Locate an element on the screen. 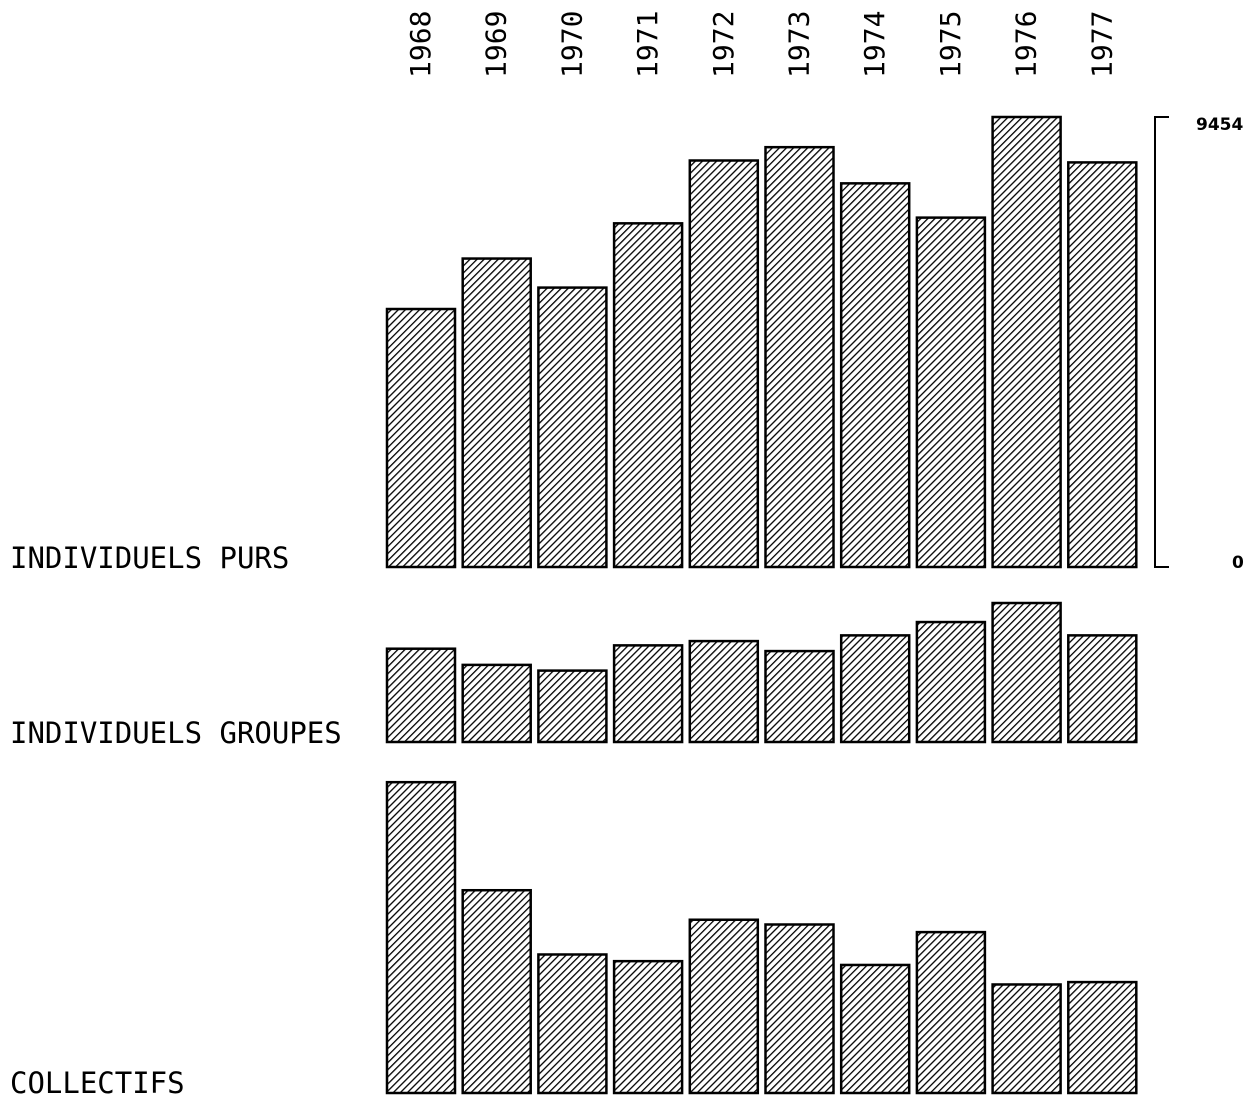  year-label-1973: 1973 is located at coordinates (799, 44).